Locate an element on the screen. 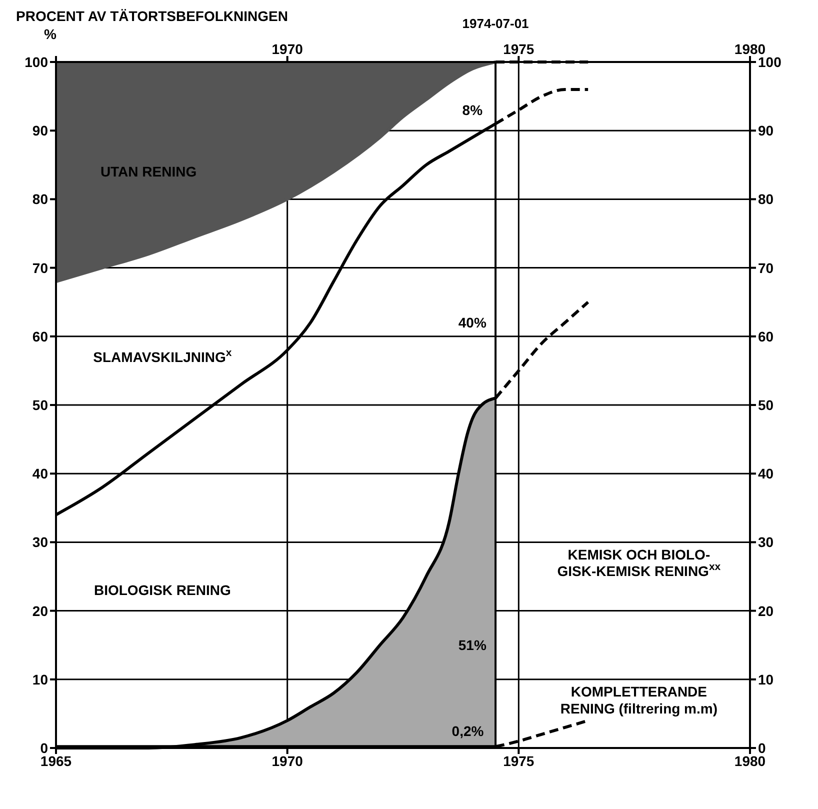 The image size is (818, 809). x-tick-label: 1975 is located at coordinates (518, 760).